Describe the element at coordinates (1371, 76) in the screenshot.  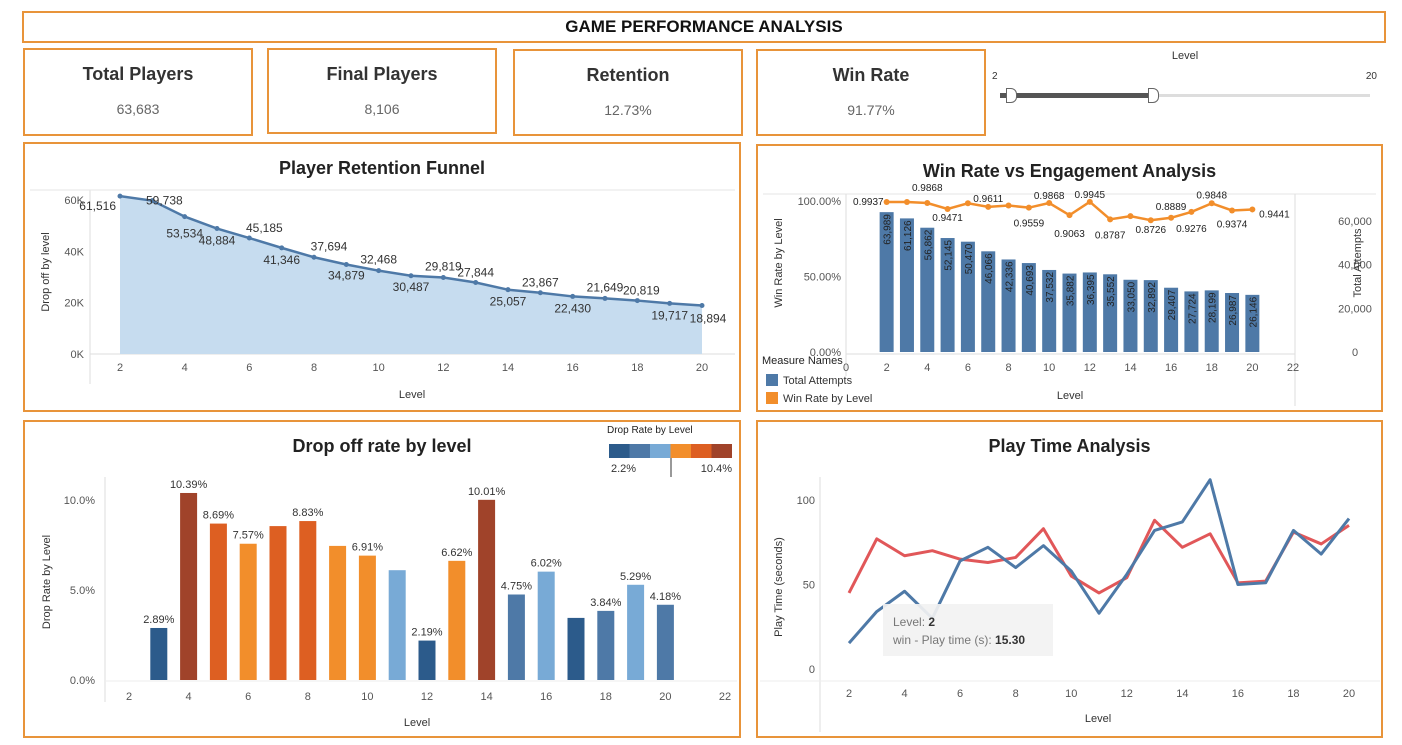
I see `level-filter-max: 20` at that location.